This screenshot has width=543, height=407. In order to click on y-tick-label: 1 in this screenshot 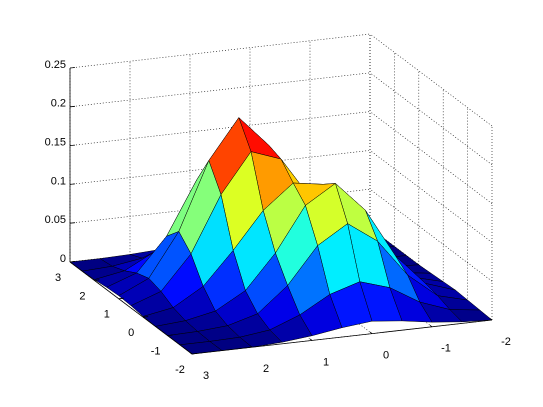, I will do `click(107, 315)`.